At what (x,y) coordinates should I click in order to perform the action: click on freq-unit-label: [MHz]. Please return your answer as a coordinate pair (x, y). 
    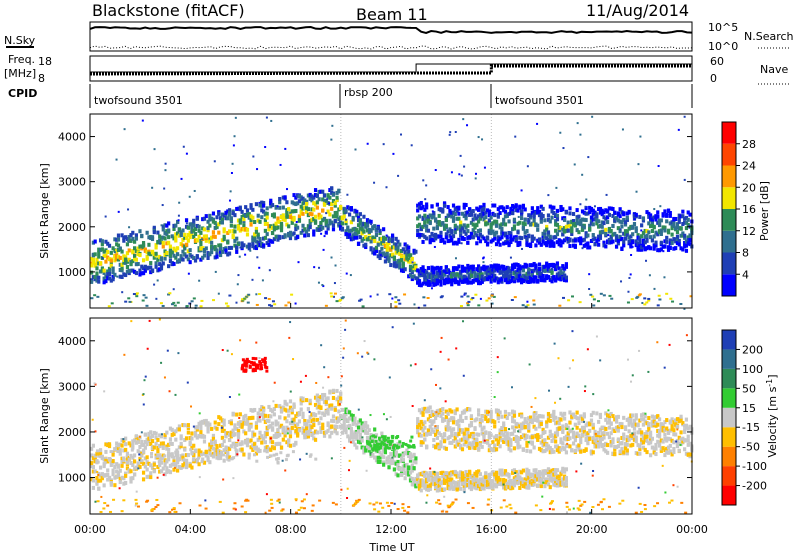
    Looking at the image, I should click on (20, 73).